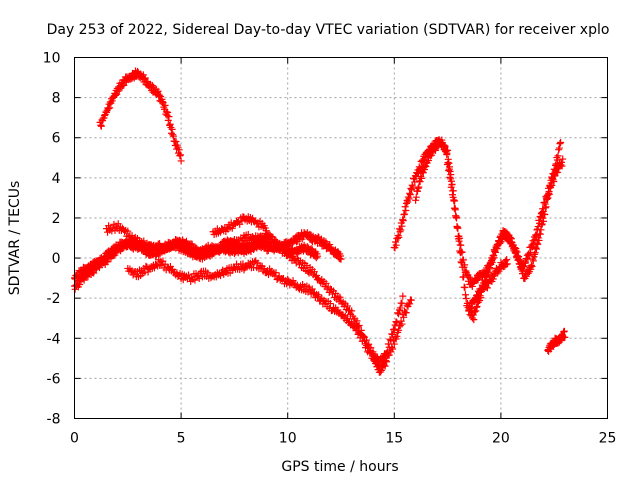 This screenshot has height=480, width=640. I want to click on y-tick-label: -8, so click(54, 420).